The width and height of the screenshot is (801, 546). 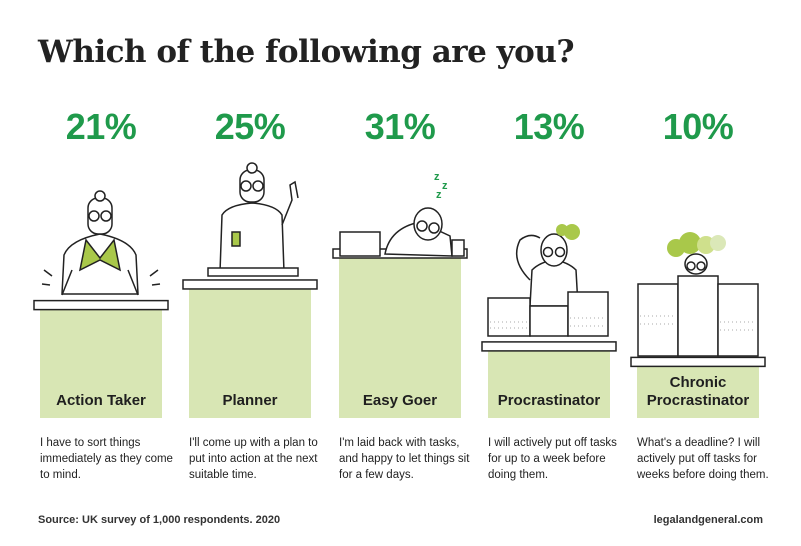 What do you see at coordinates (708, 520) in the screenshot?
I see `website-link: legalandgeneral.com` at bounding box center [708, 520].